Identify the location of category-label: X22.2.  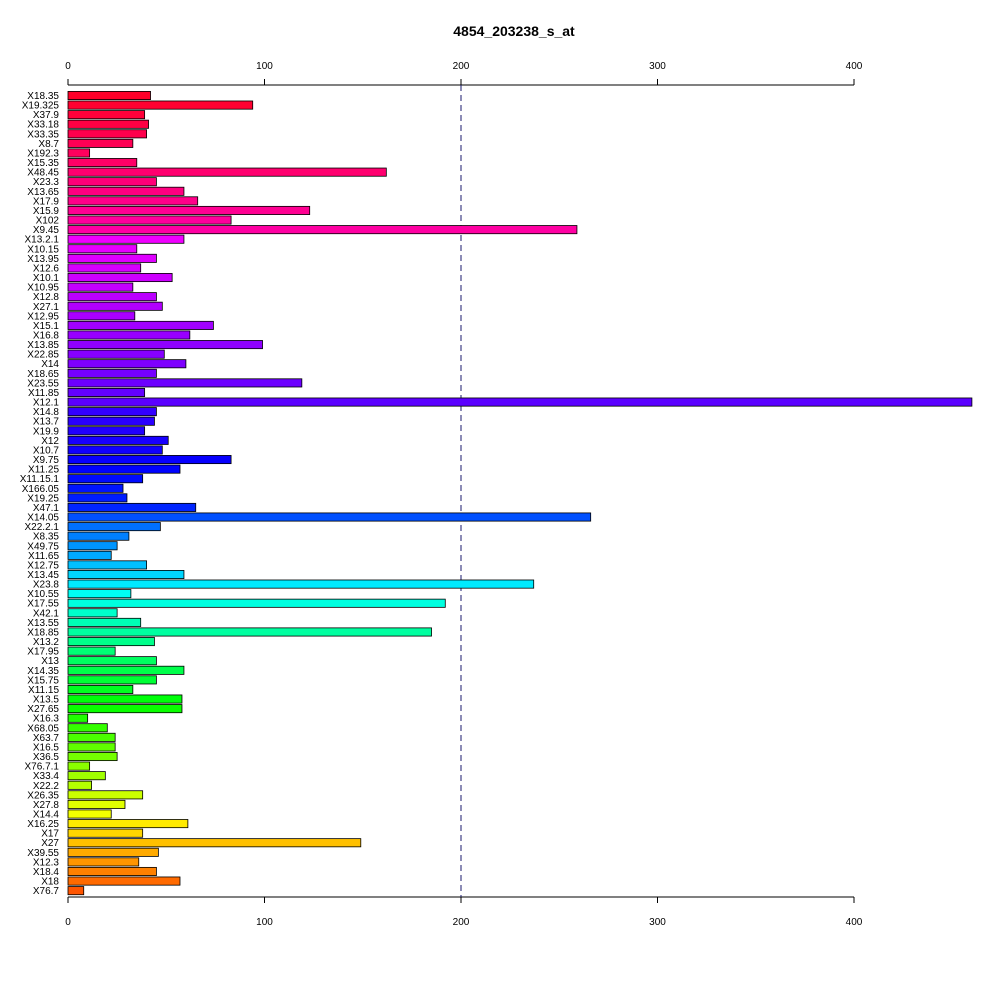
(46, 786).